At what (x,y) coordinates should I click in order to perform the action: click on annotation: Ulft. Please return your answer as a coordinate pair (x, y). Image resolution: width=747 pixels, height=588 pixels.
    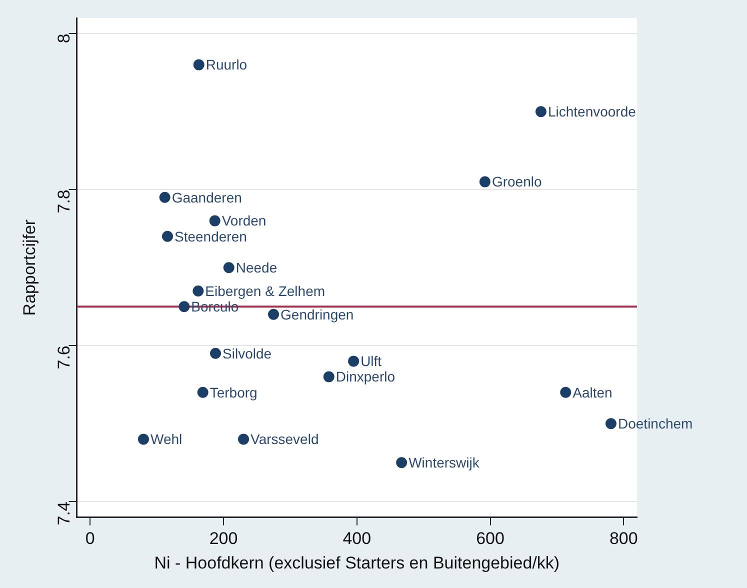
    Looking at the image, I should click on (371, 361).